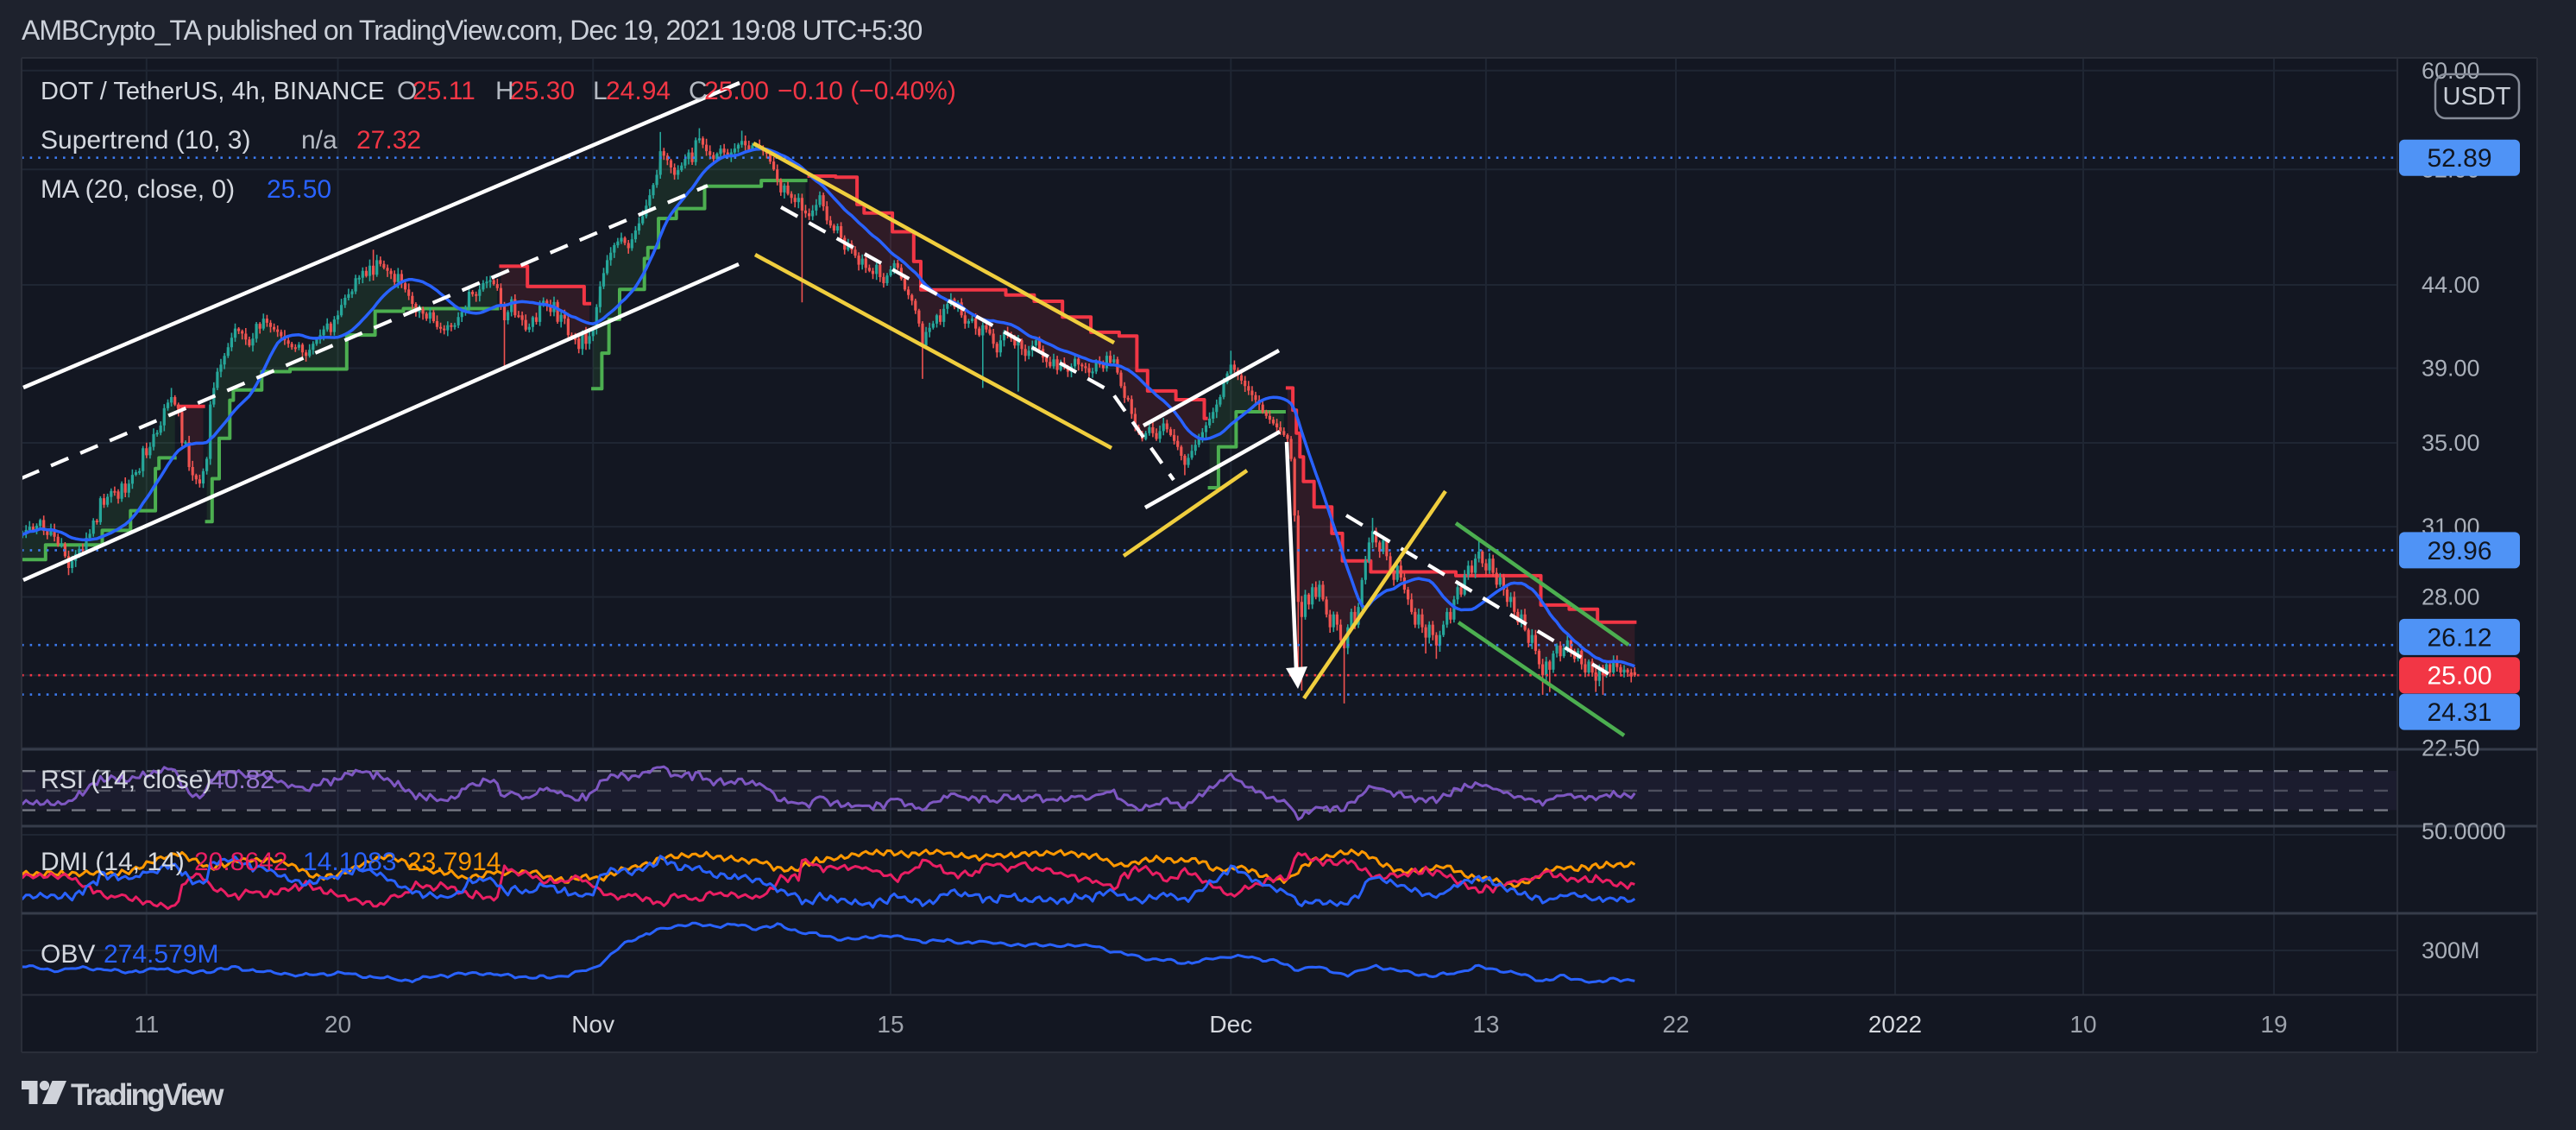 This screenshot has height=1130, width=2576. I want to click on svg-text: 2022, so click(1895, 1024).